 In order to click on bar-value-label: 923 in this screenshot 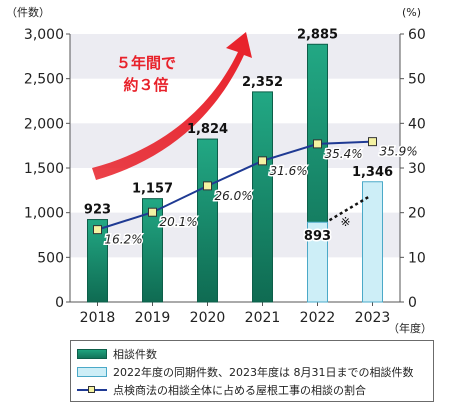, I will do `click(97, 210)`.